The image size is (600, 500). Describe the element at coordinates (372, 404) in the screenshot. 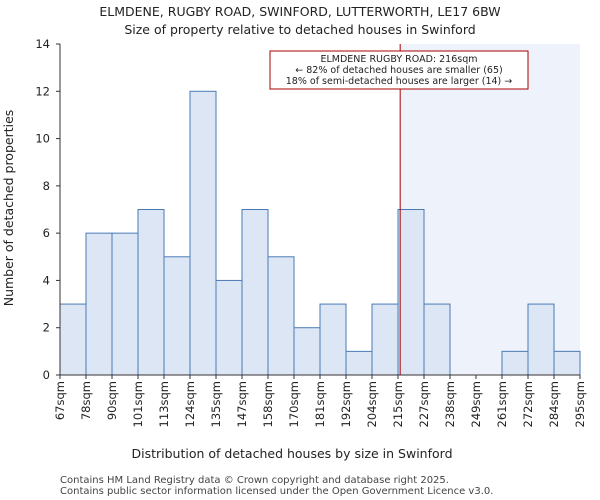

I see `x-tick-label: 204sqm` at that location.